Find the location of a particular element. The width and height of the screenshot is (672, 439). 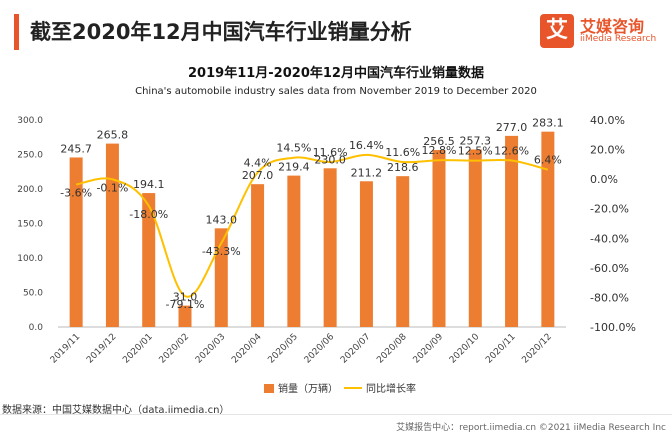

right-axis-tick-label: -40.0% is located at coordinates (609, 238).